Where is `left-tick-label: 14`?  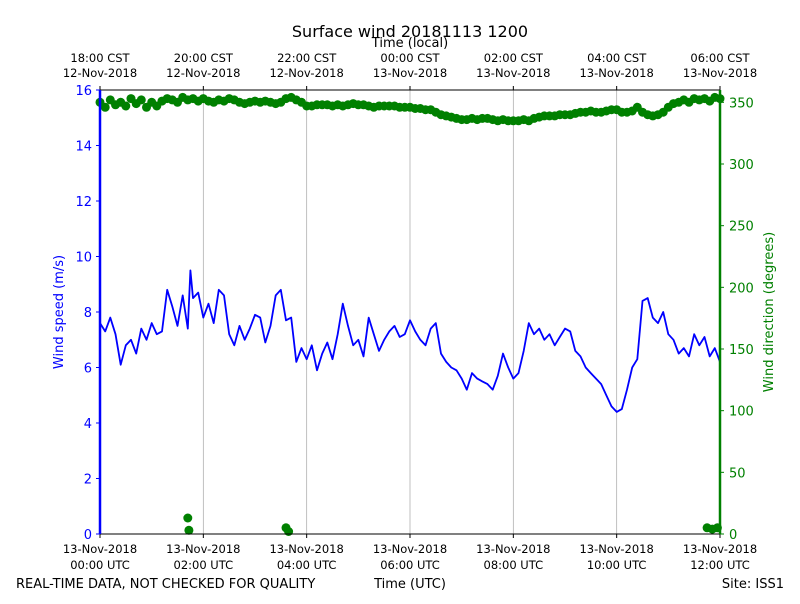
left-tick-label: 14 is located at coordinates (83, 147).